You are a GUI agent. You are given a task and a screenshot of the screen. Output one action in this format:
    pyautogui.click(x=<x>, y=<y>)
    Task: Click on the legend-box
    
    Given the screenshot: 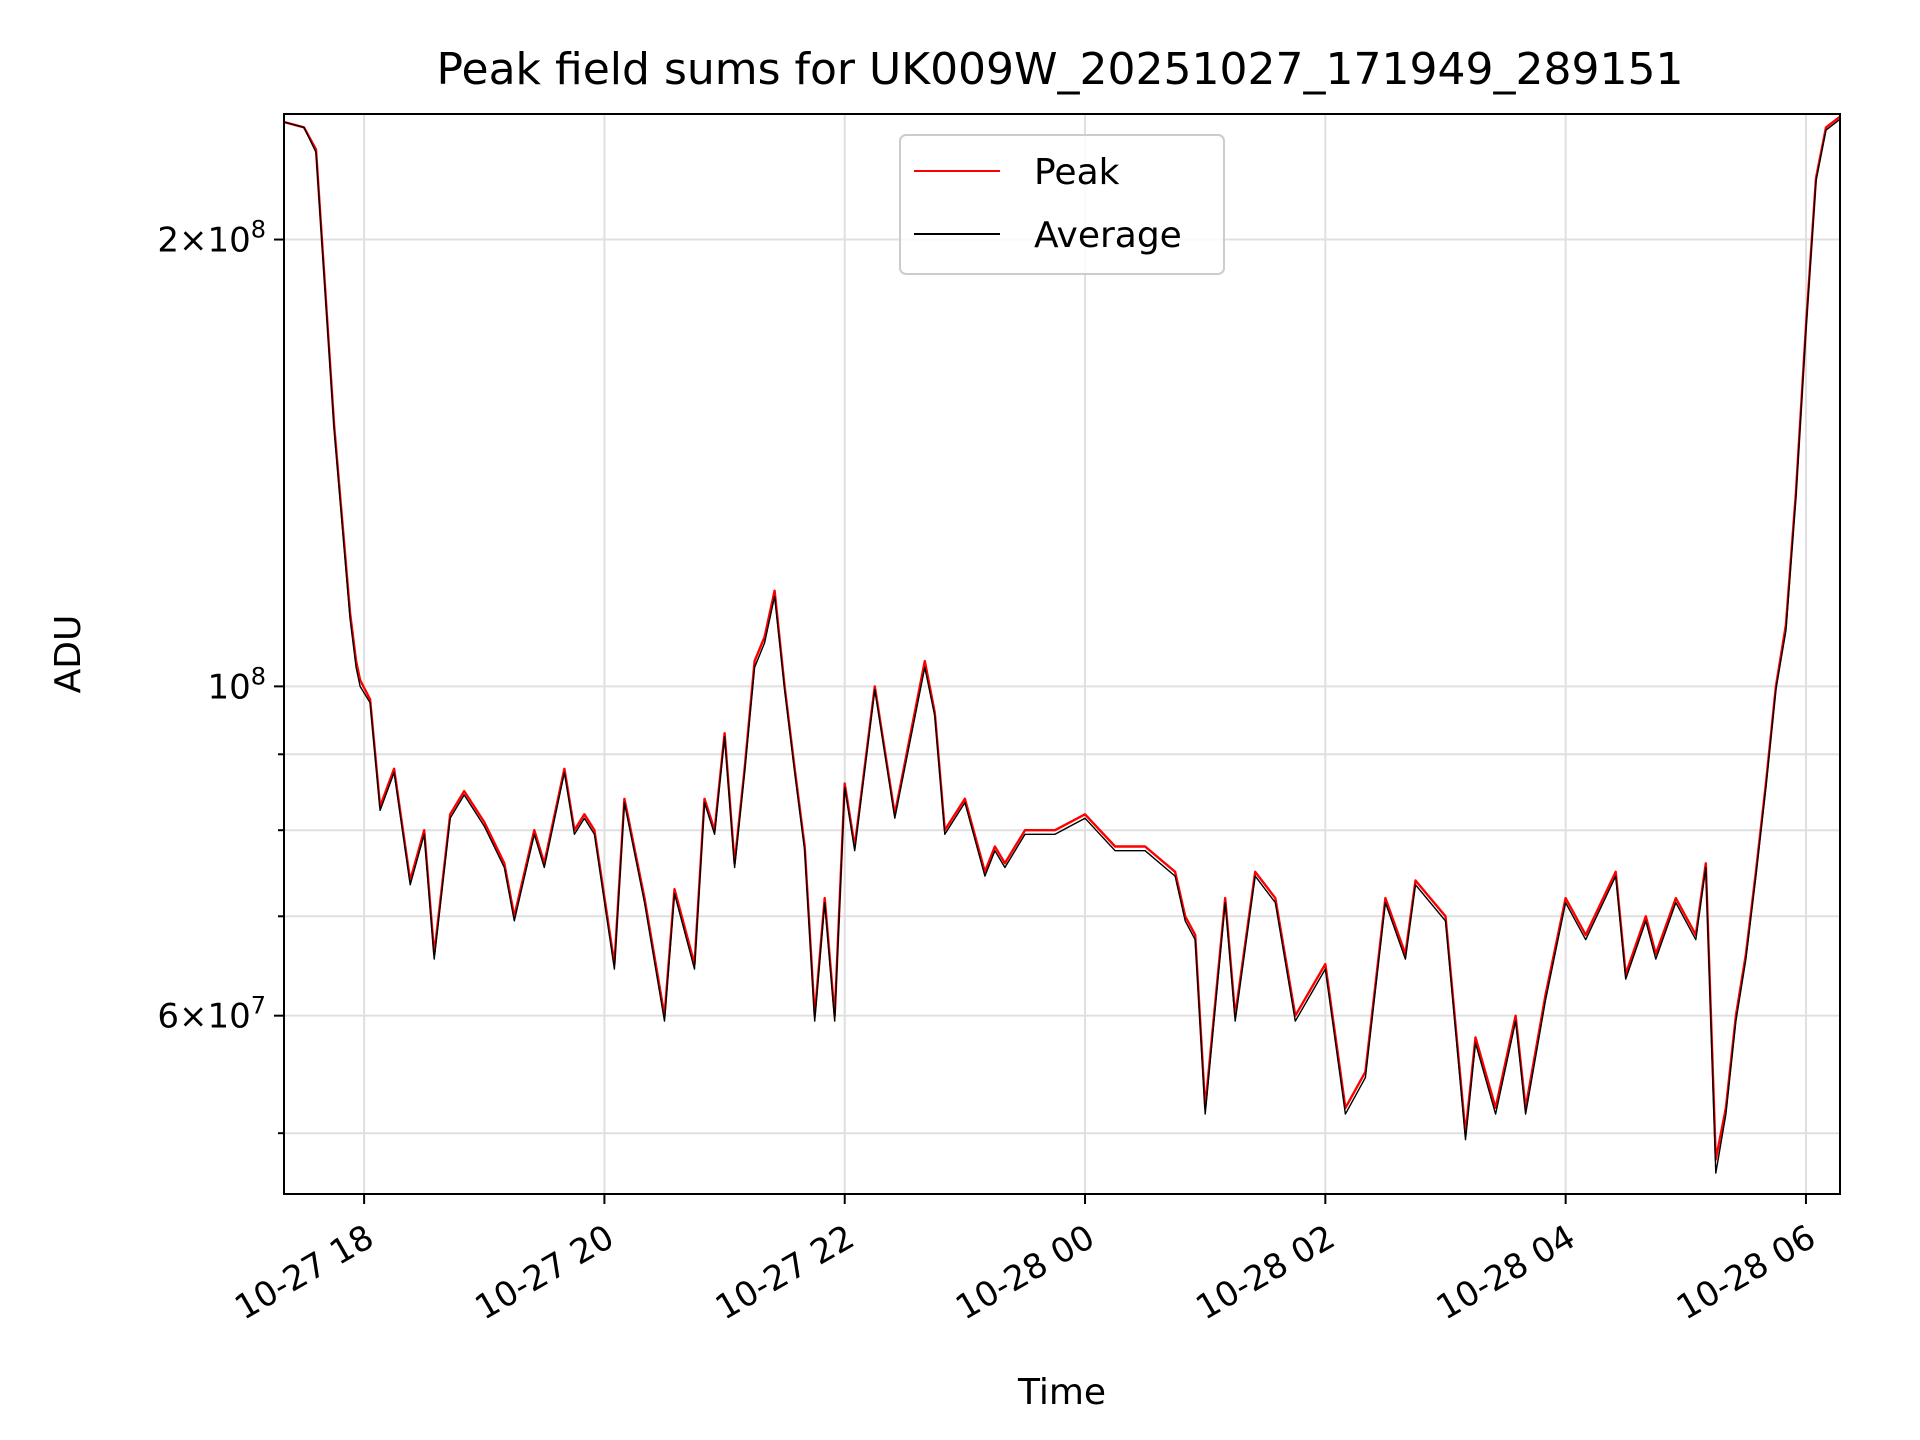 What is the action you would take?
    pyautogui.click(x=1062, y=204)
    